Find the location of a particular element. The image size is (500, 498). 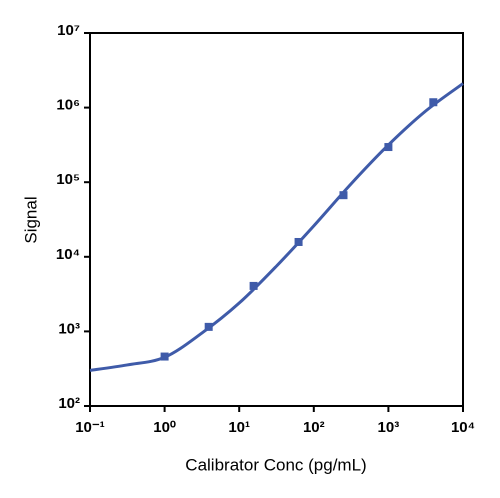

y-tick-label: 10⁶ is located at coordinates (68, 105).